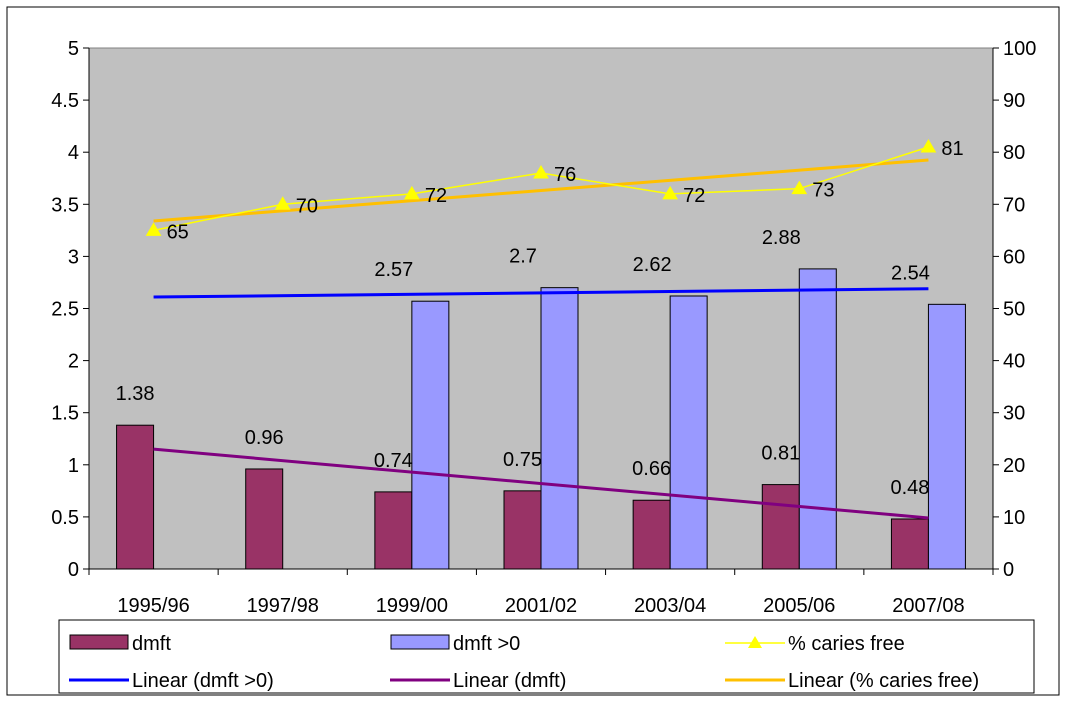  Describe the element at coordinates (73, 257) in the screenshot. I see `y-left-tick-label: 3` at that location.